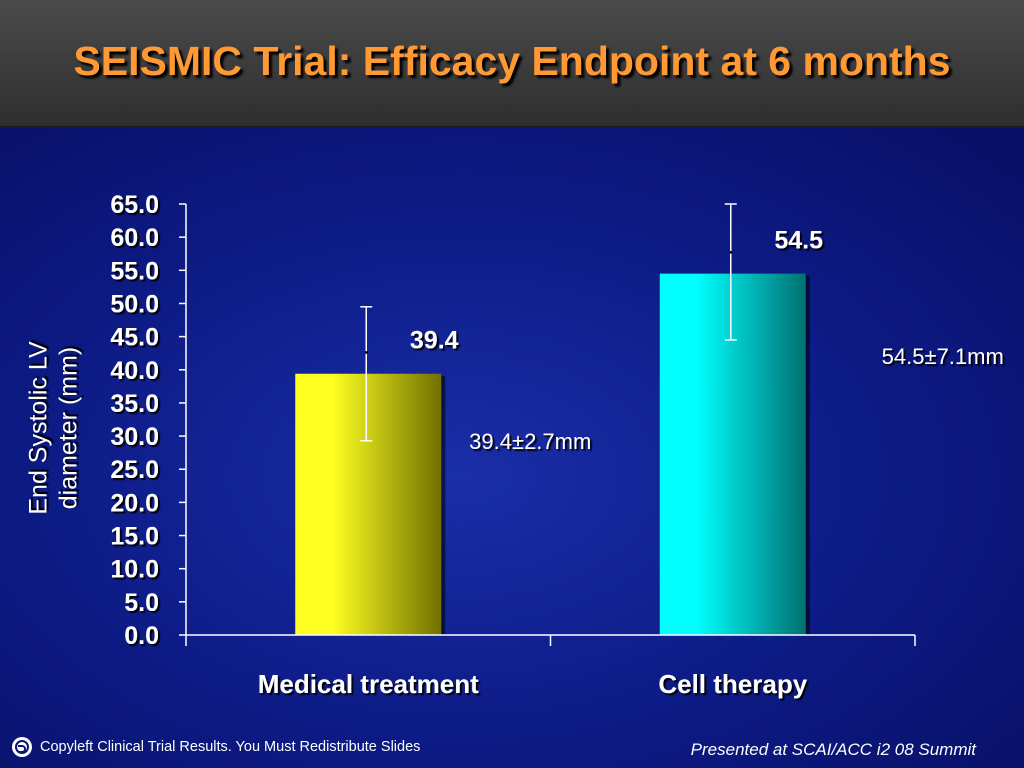 The image size is (1024, 768). Describe the element at coordinates (69, 428) in the screenshot. I see `y-axis-label-line-2: diameter (mm)` at that location.